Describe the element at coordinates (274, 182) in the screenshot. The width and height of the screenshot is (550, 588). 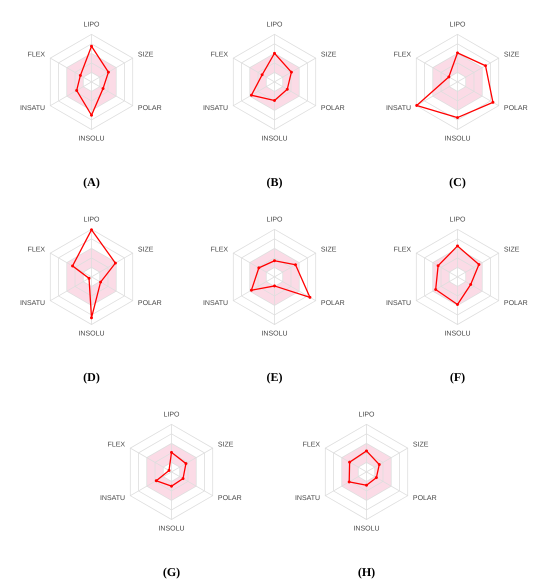
I see `text: (B)` at that location.